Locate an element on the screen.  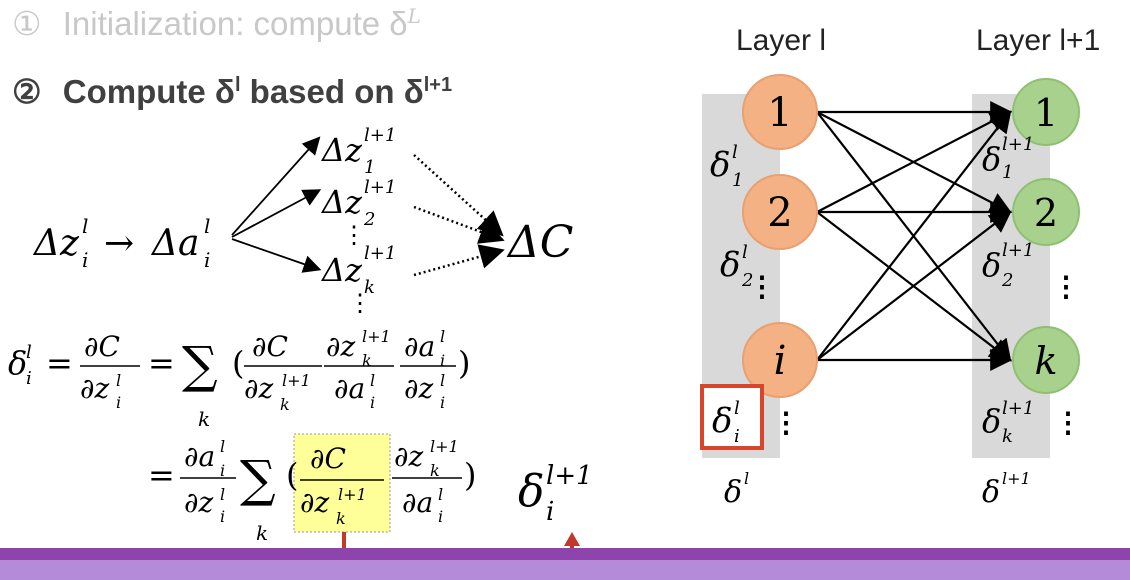
step-2-sup: l+1 is located at coordinates (438, 85).